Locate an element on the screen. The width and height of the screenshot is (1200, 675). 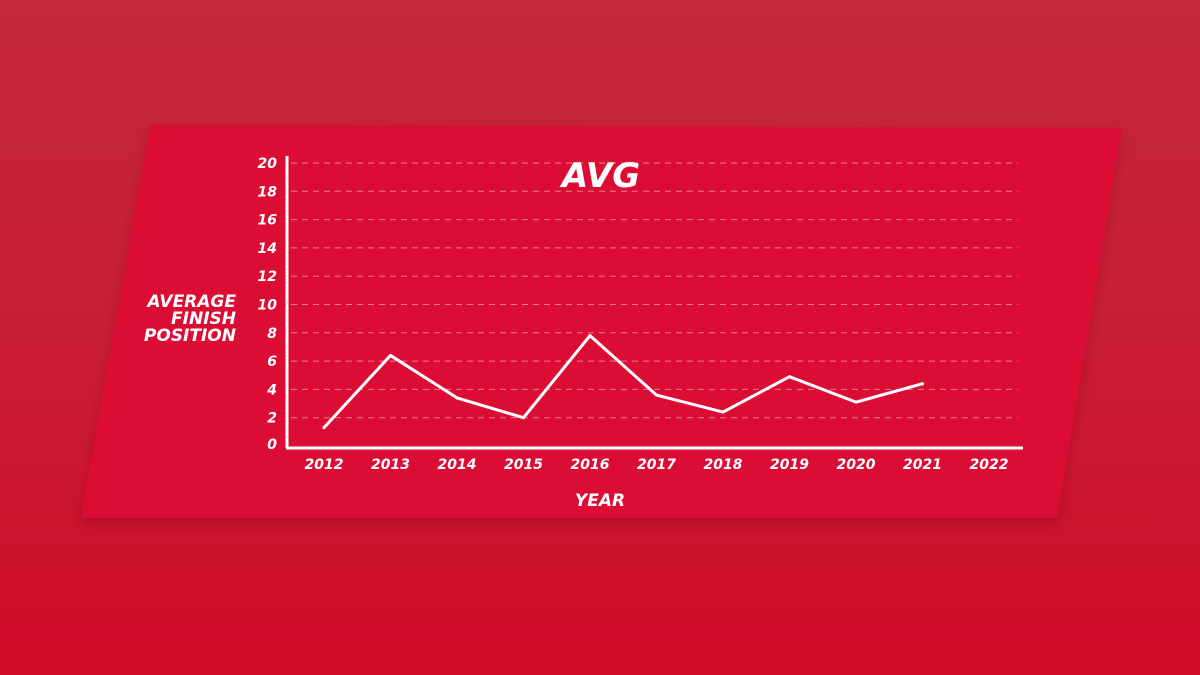
y-tick-label: 18 is located at coordinates (268, 192).